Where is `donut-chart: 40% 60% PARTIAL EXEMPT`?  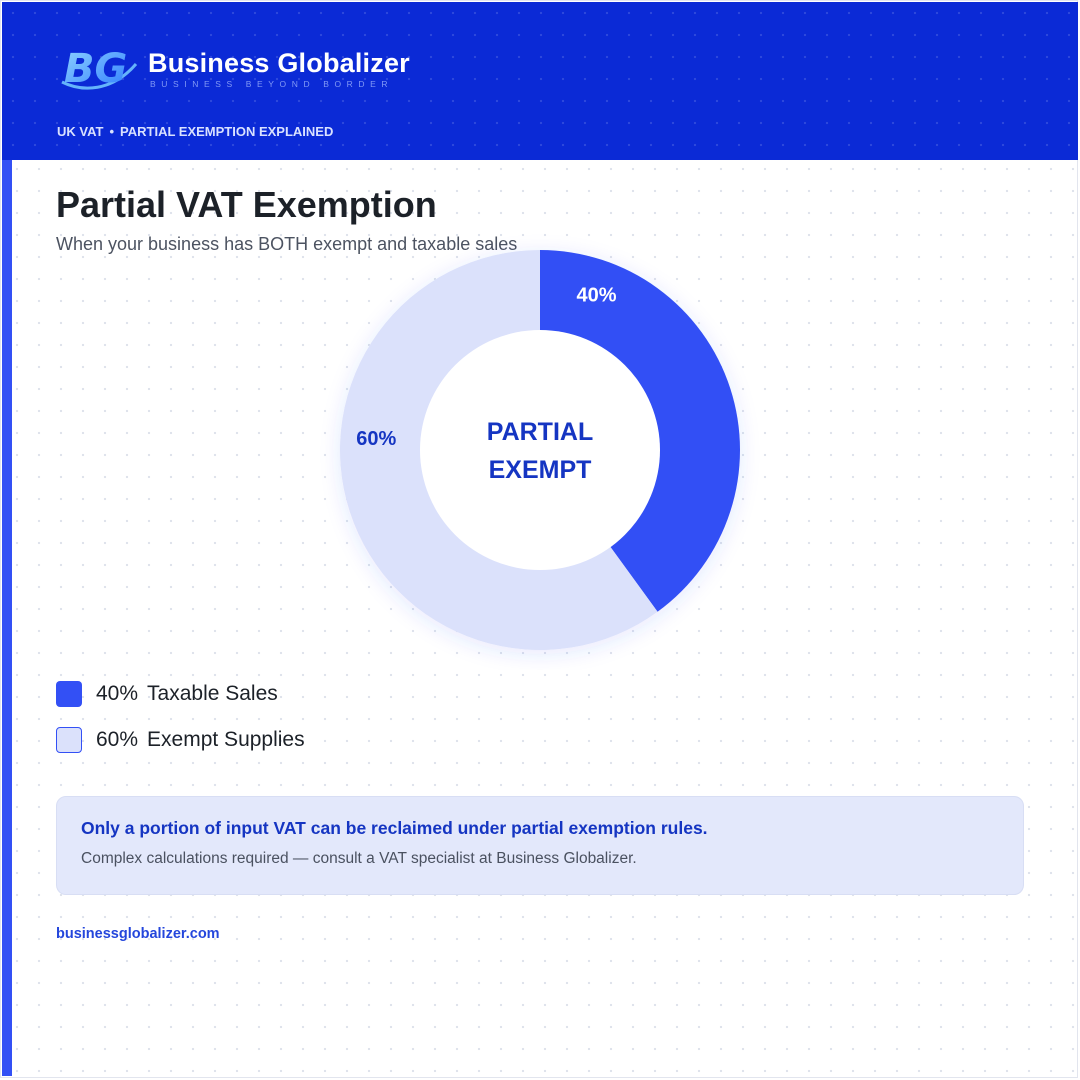 donut-chart: 40% 60% PARTIAL EXEMPT is located at coordinates (539, 450).